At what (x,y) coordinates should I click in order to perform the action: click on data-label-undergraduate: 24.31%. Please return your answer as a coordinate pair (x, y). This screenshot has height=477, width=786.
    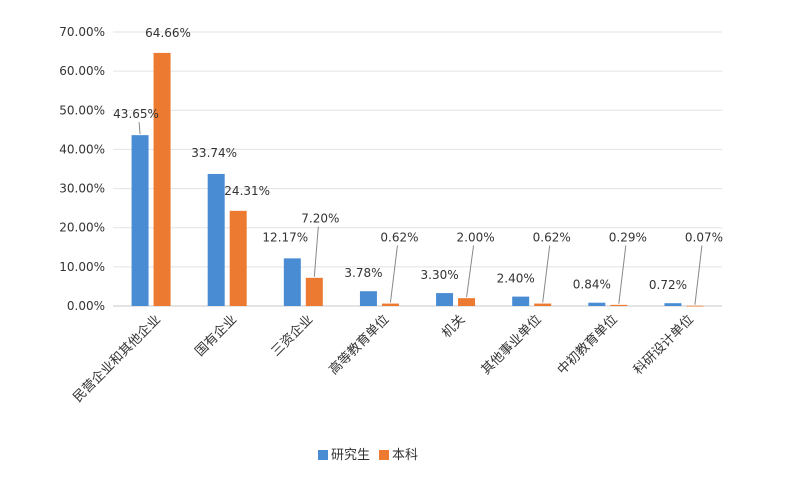
    Looking at the image, I should click on (247, 191).